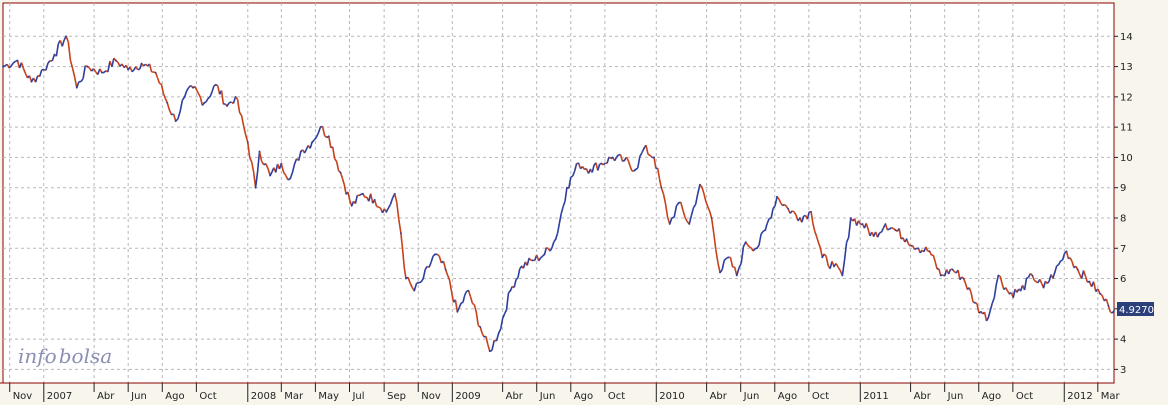 This screenshot has width=1168, height=405. Describe the element at coordinates (1135, 309) in the screenshot. I see `last-price-box` at that location.